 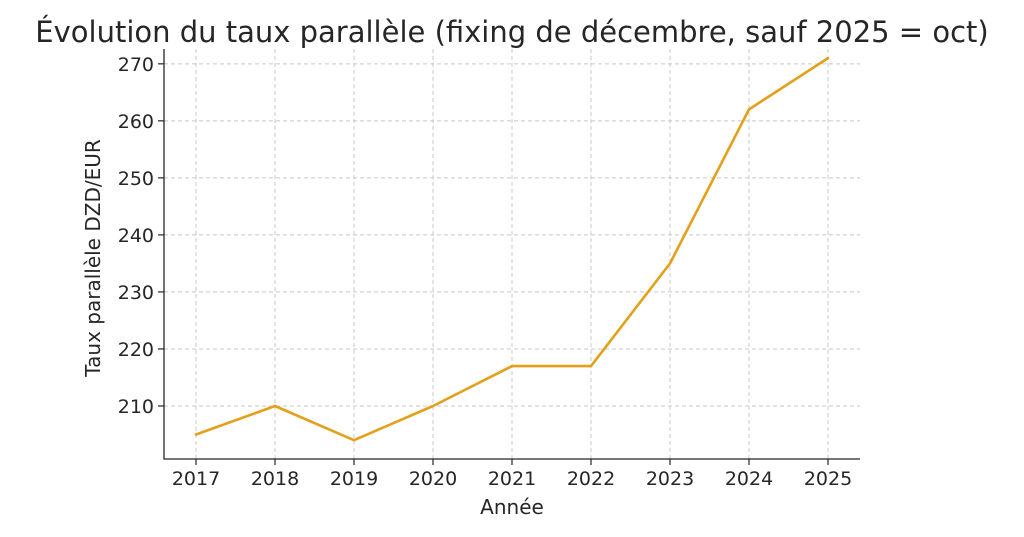 I want to click on y-tick-label: 250, so click(x=136, y=179).